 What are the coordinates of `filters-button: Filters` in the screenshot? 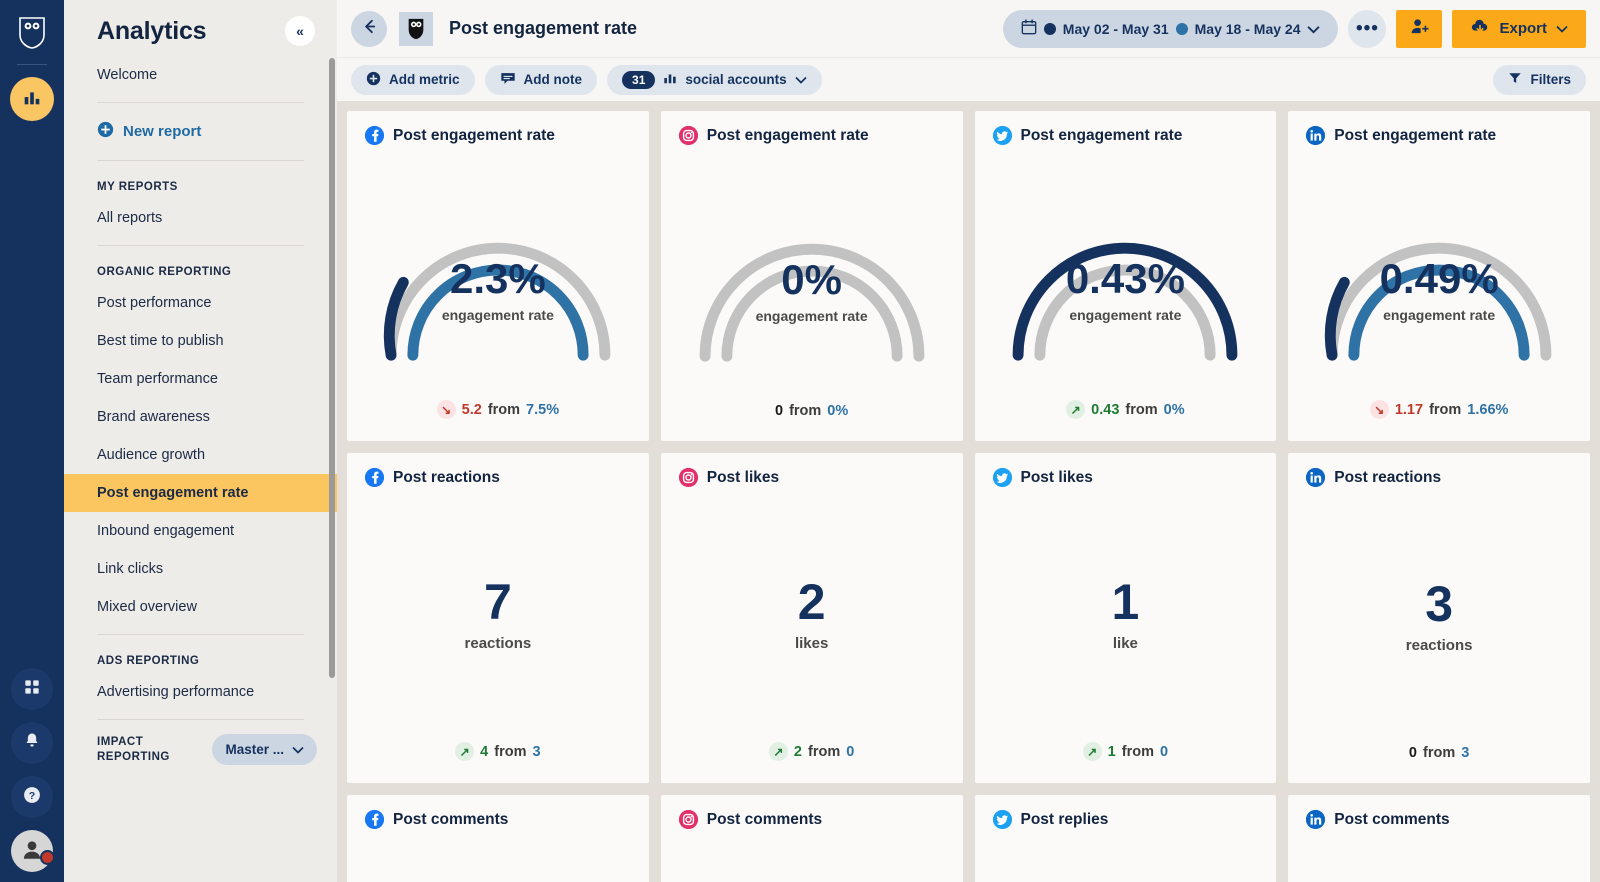 It's located at (1539, 79).